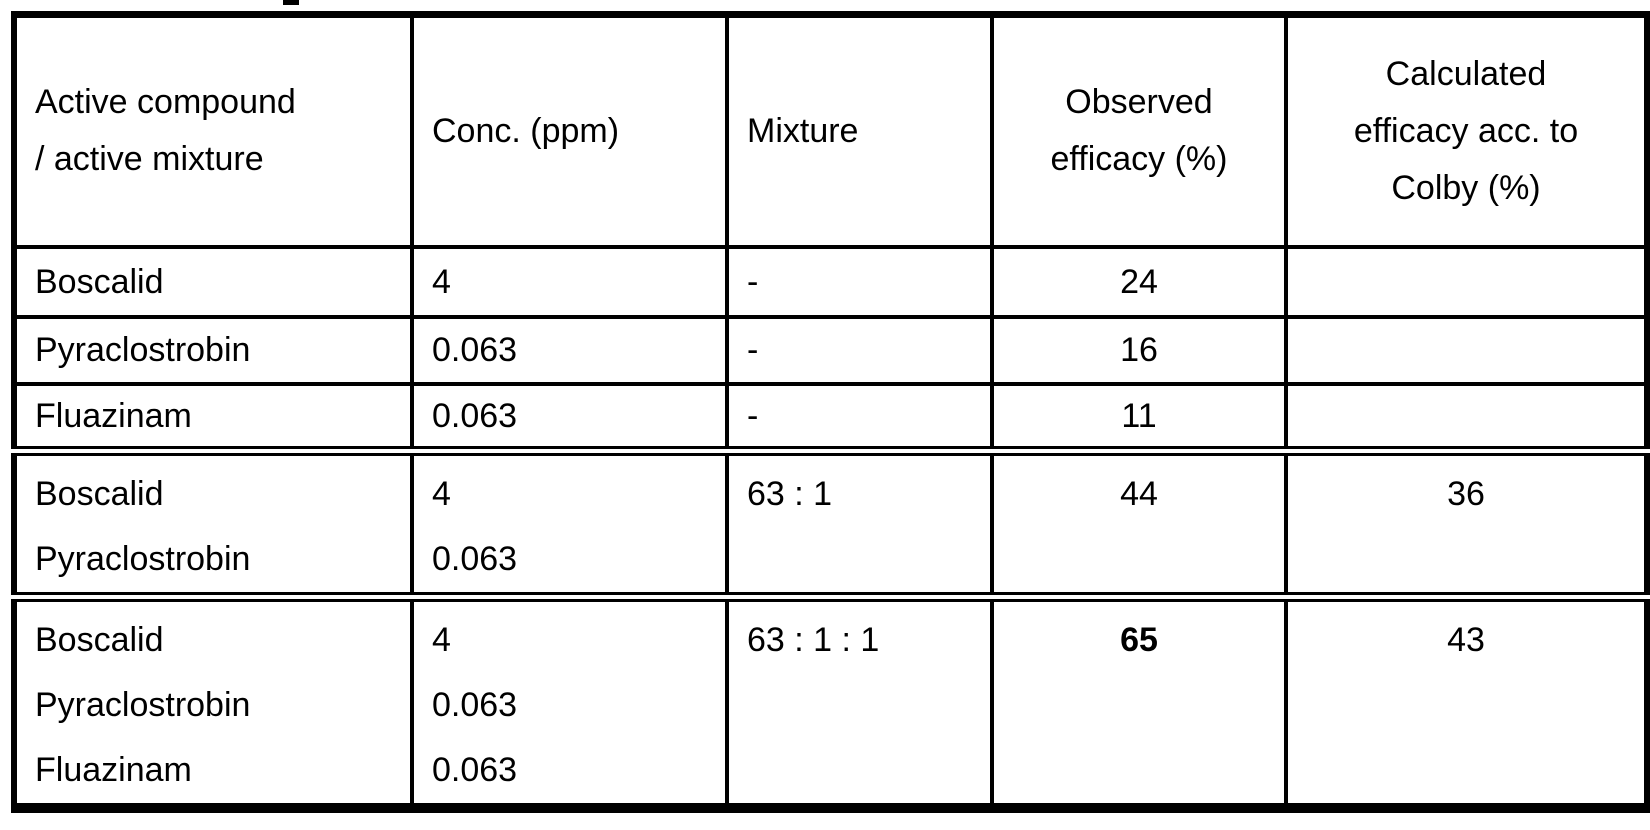 The height and width of the screenshot is (830, 1650). I want to click on header-observed-efficacy: Observed efficacy (%), so click(1139, 130).